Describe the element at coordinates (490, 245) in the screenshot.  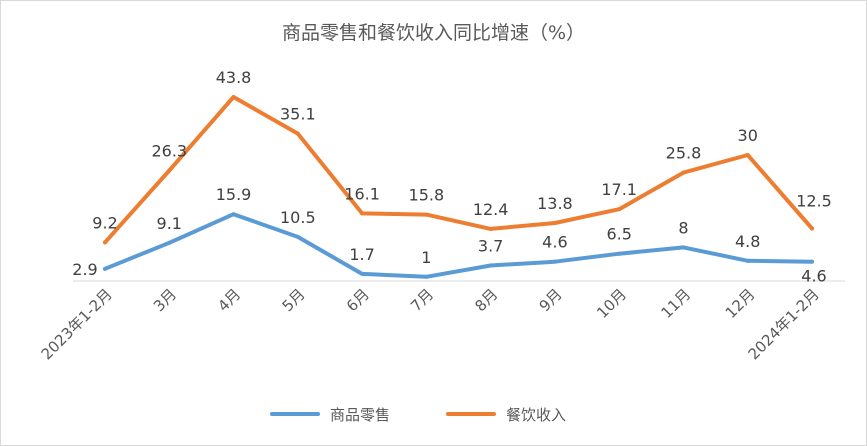
I see `data-label-0-6: 3.7` at that location.